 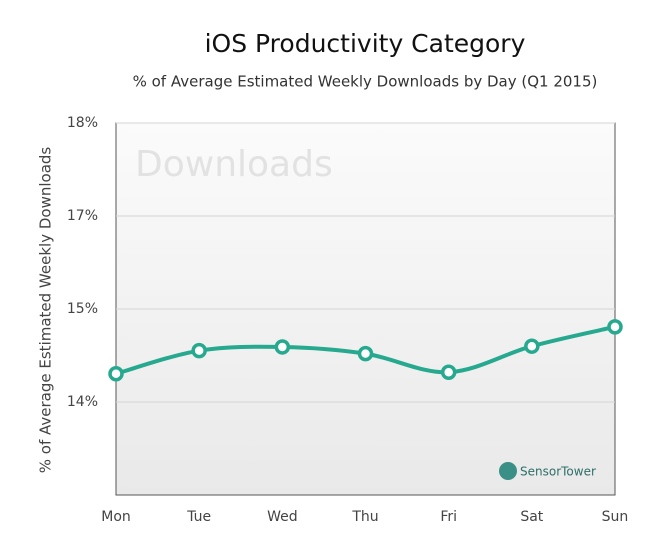 What do you see at coordinates (448, 517) in the screenshot?
I see `x-tick-label: Fri` at bounding box center [448, 517].